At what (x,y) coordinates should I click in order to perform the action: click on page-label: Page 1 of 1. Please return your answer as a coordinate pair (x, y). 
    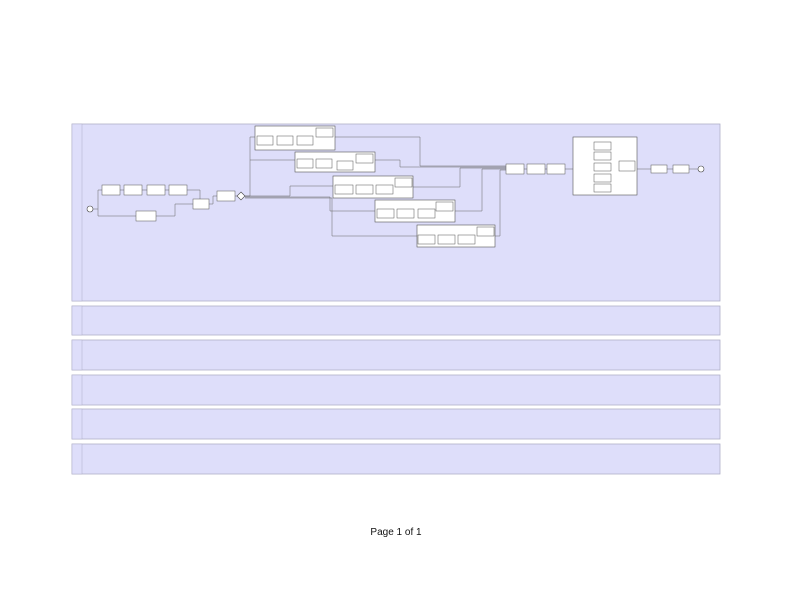
    Looking at the image, I should click on (396, 532).